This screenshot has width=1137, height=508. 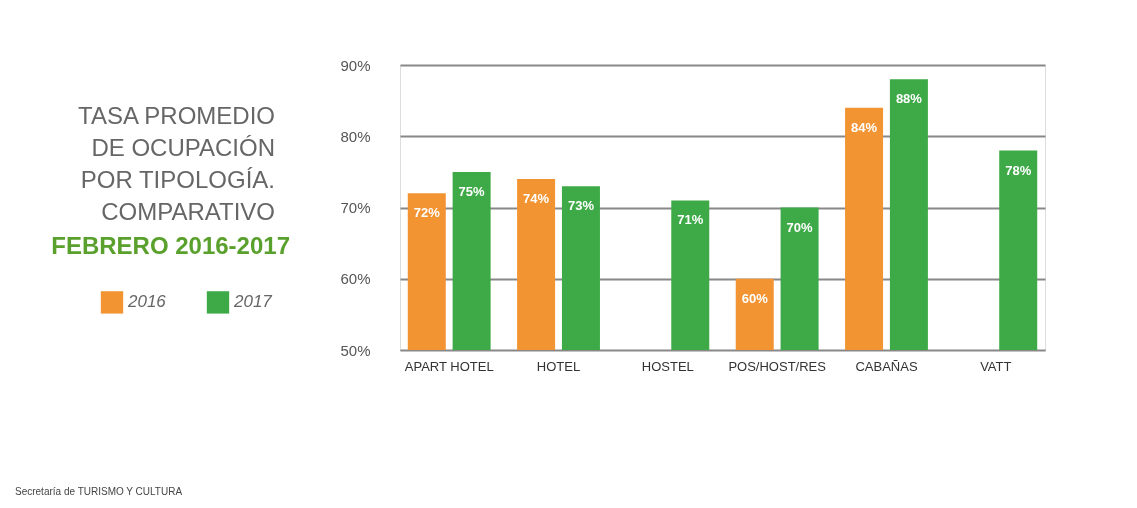 What do you see at coordinates (355, 65) in the screenshot?
I see `y-tick-label: 90%` at bounding box center [355, 65].